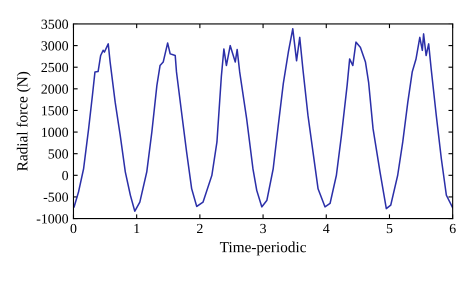  Describe the element at coordinates (453, 229) in the screenshot. I see `x-tick-label: 6` at that location.